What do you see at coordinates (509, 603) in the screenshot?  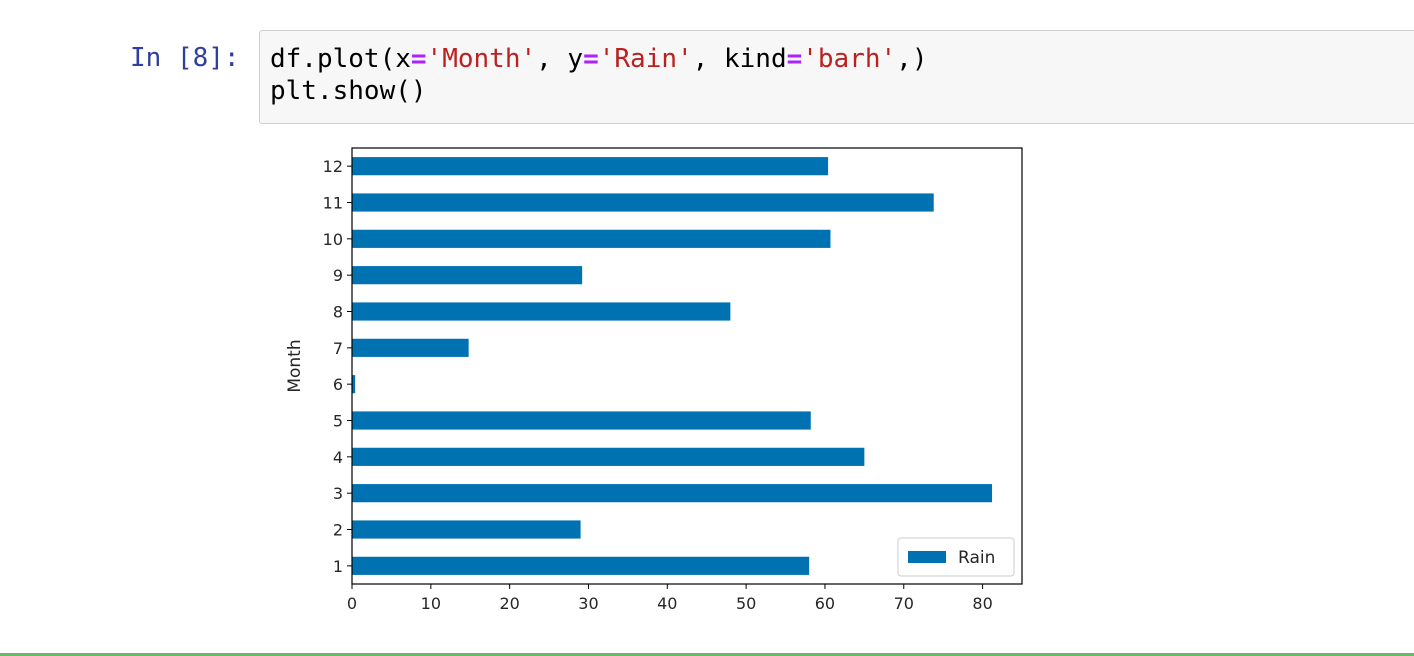 I see `x-tick-label: 20` at bounding box center [509, 603].